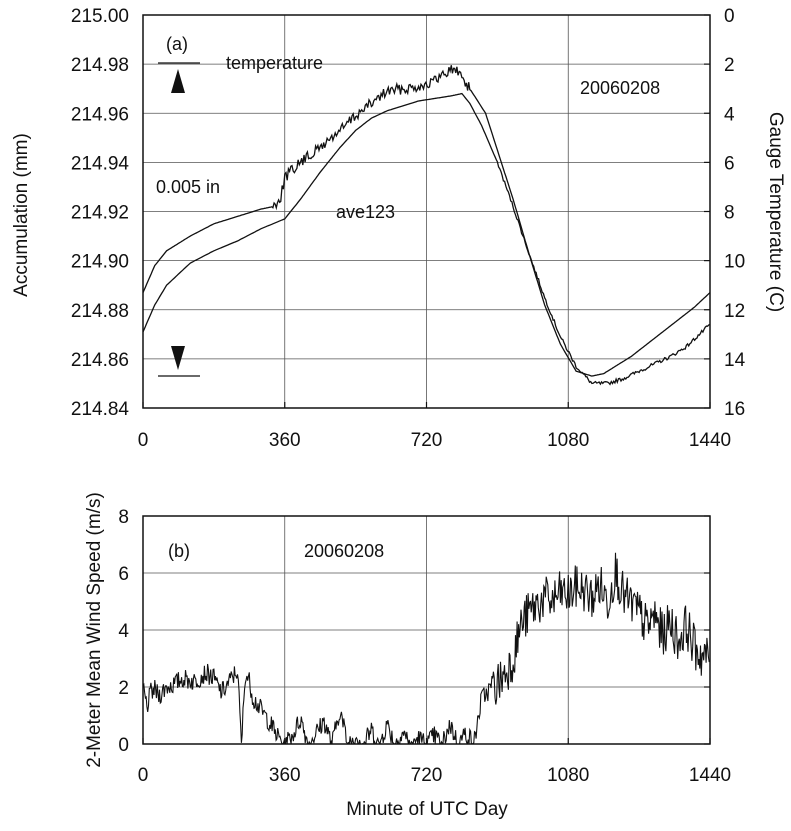 The height and width of the screenshot is (831, 791). What do you see at coordinates (100, 16) in the screenshot?
I see `panel-a-y-tick-label: 215.00` at bounding box center [100, 16].